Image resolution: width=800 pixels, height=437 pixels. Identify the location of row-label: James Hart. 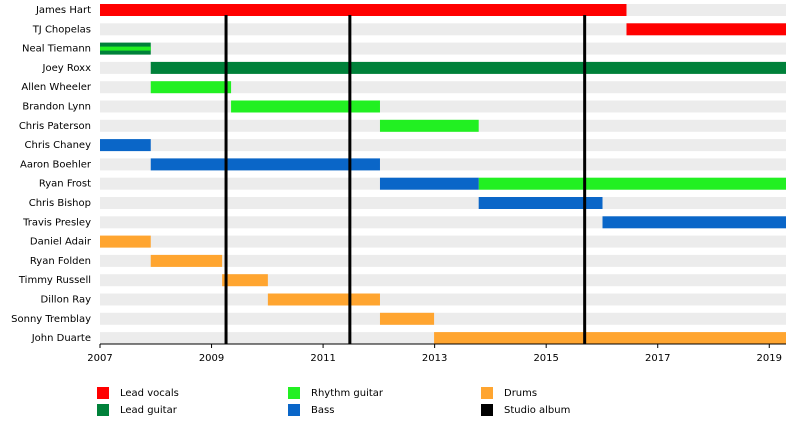
(63, 10).